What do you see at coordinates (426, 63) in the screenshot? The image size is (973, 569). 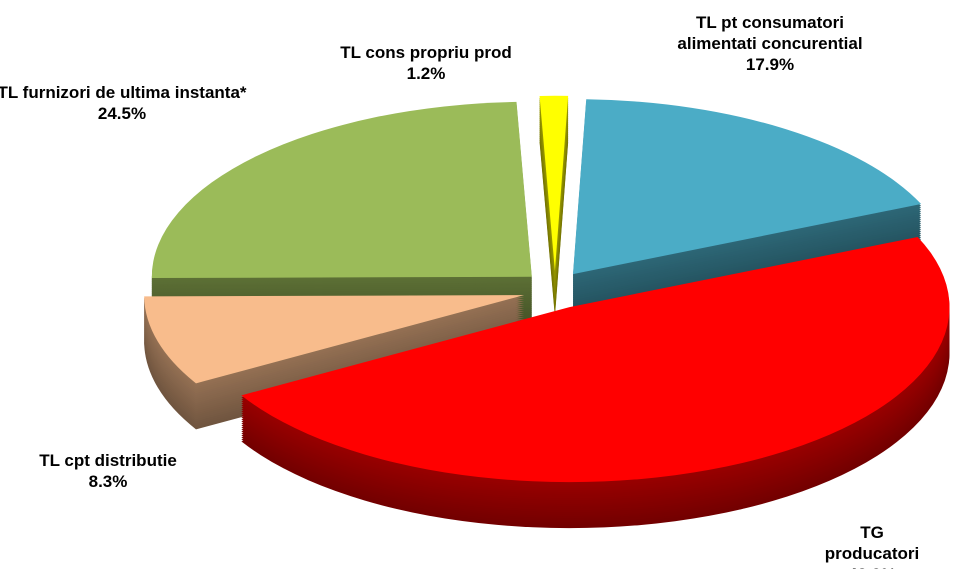 I see `slice-label: TL cons propriu prod 1.2%` at bounding box center [426, 63].